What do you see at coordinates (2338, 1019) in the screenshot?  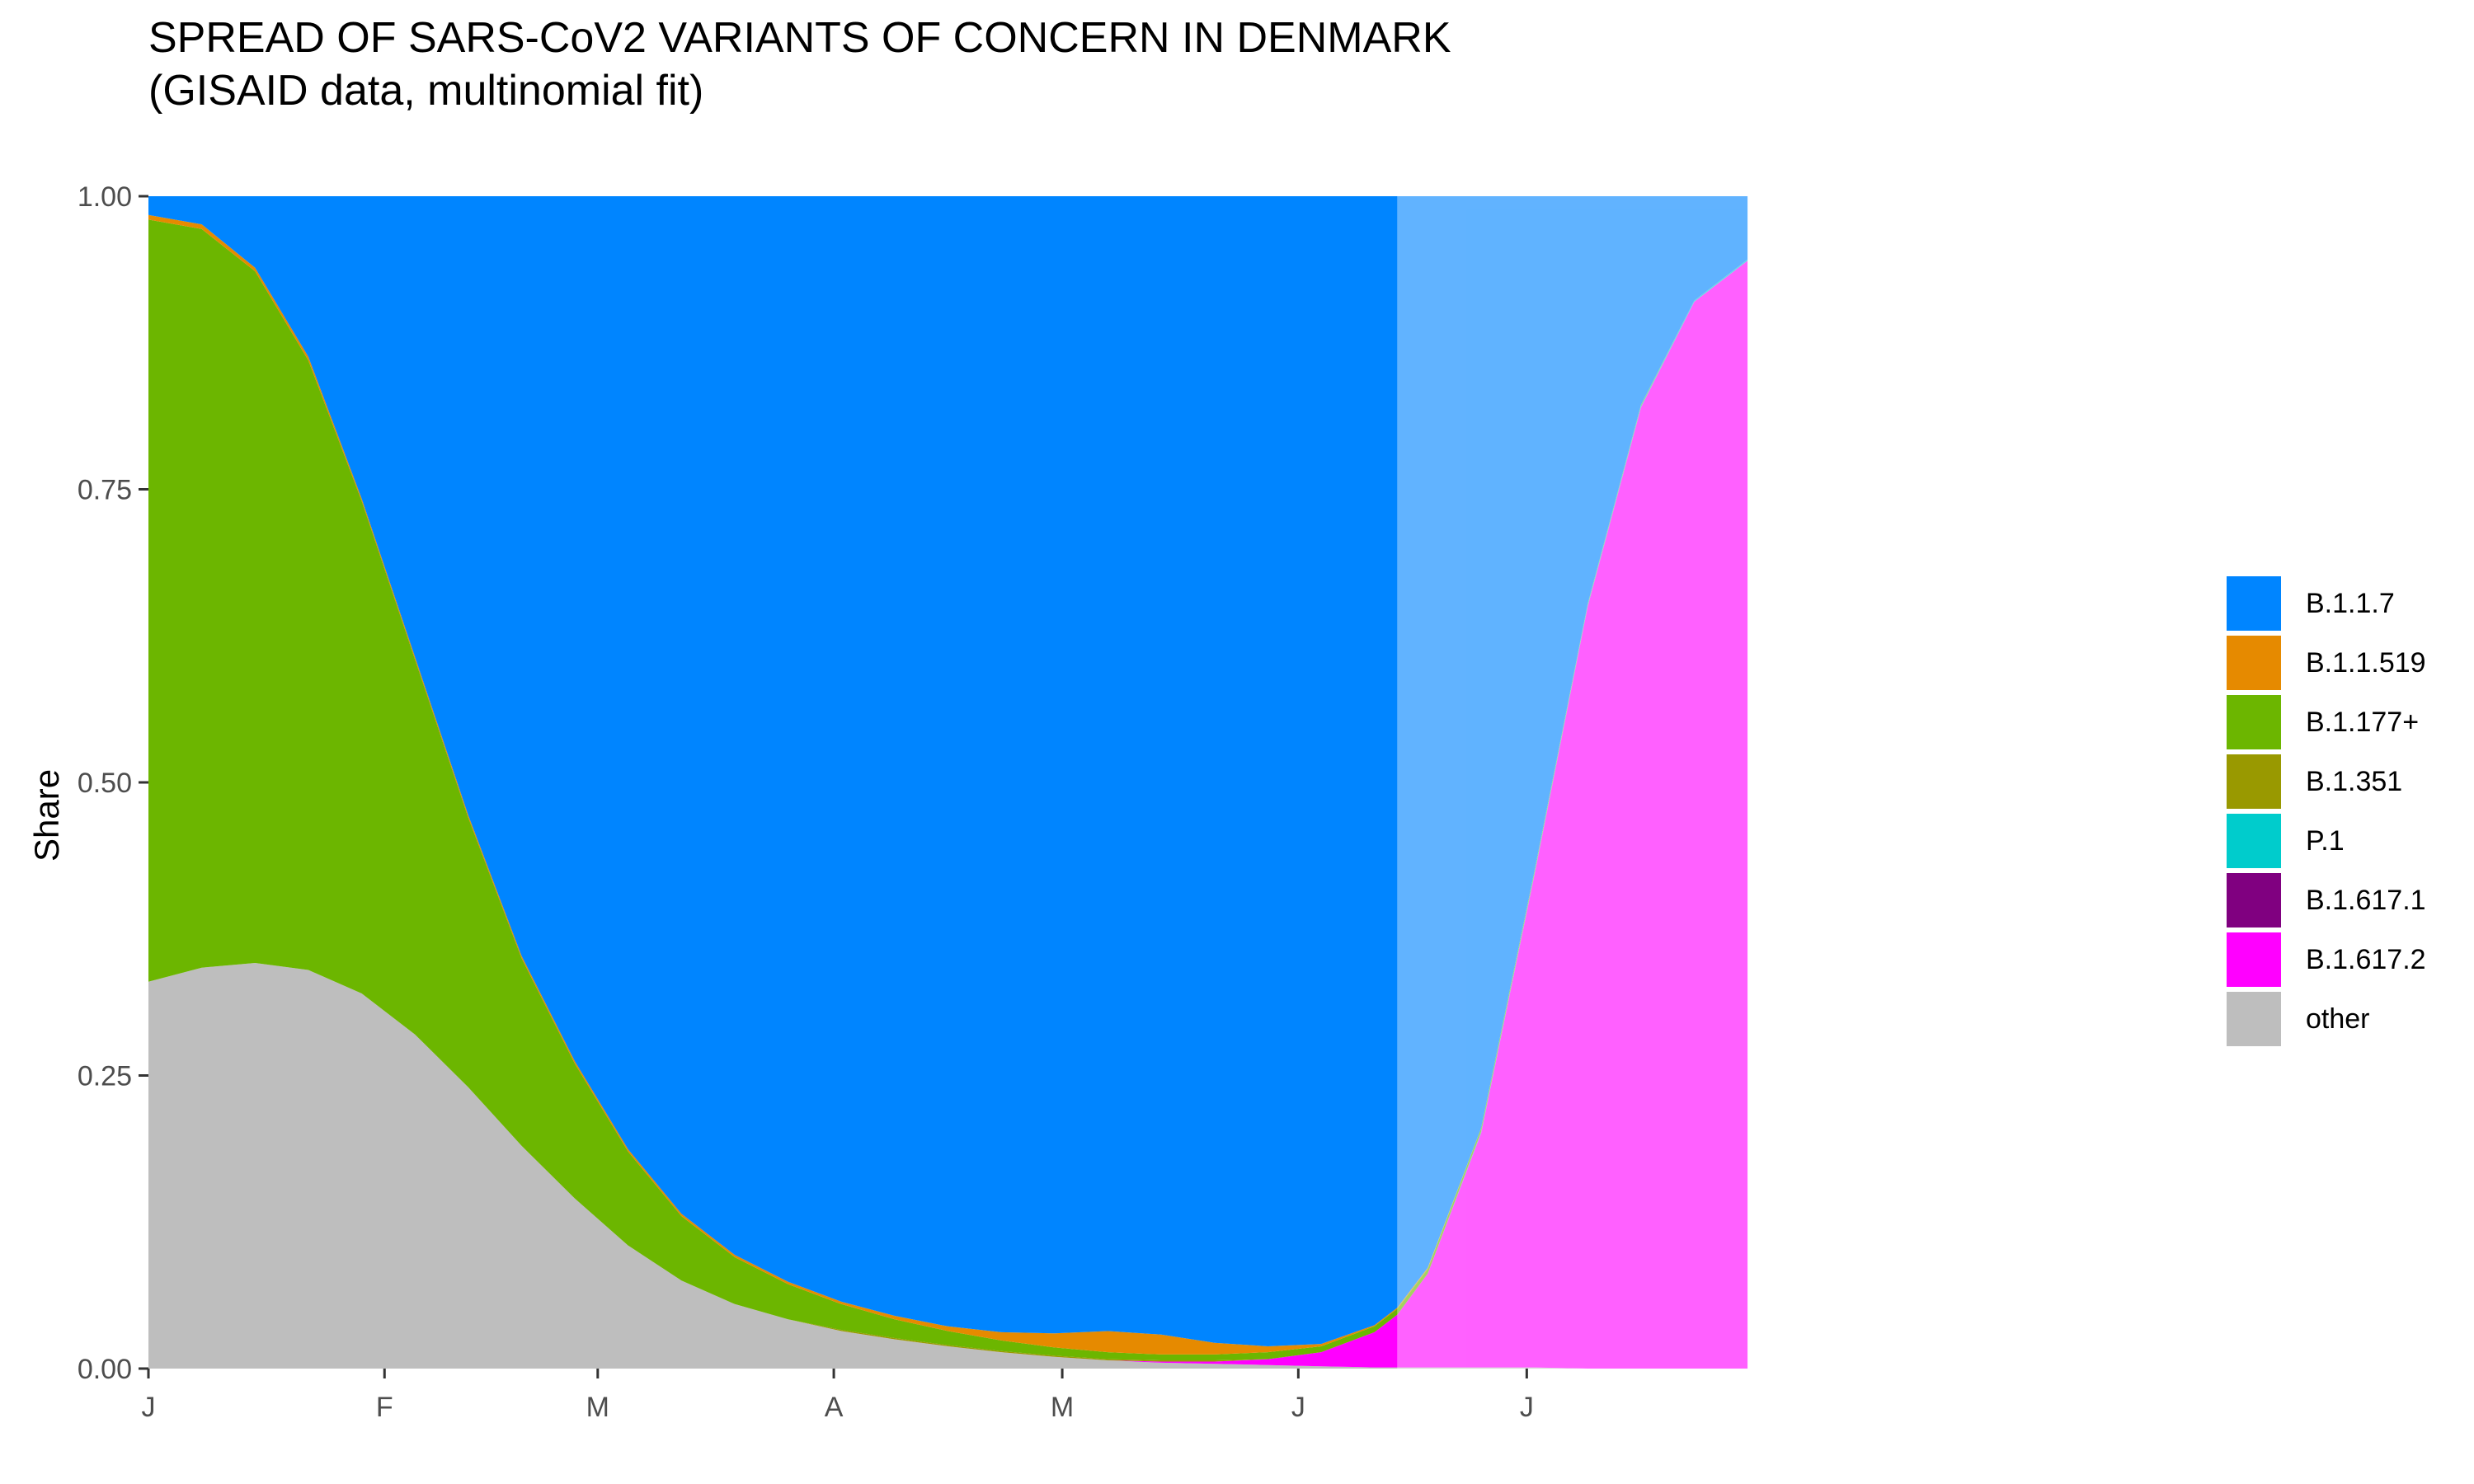 I see `legend-label: other` at bounding box center [2338, 1019].